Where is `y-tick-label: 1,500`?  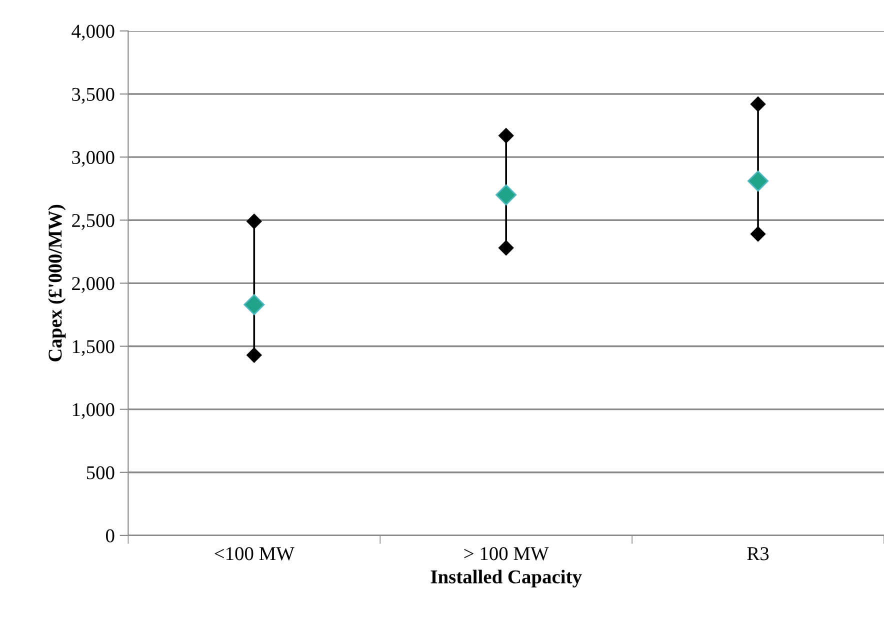
y-tick-label: 1,500 is located at coordinates (93, 348).